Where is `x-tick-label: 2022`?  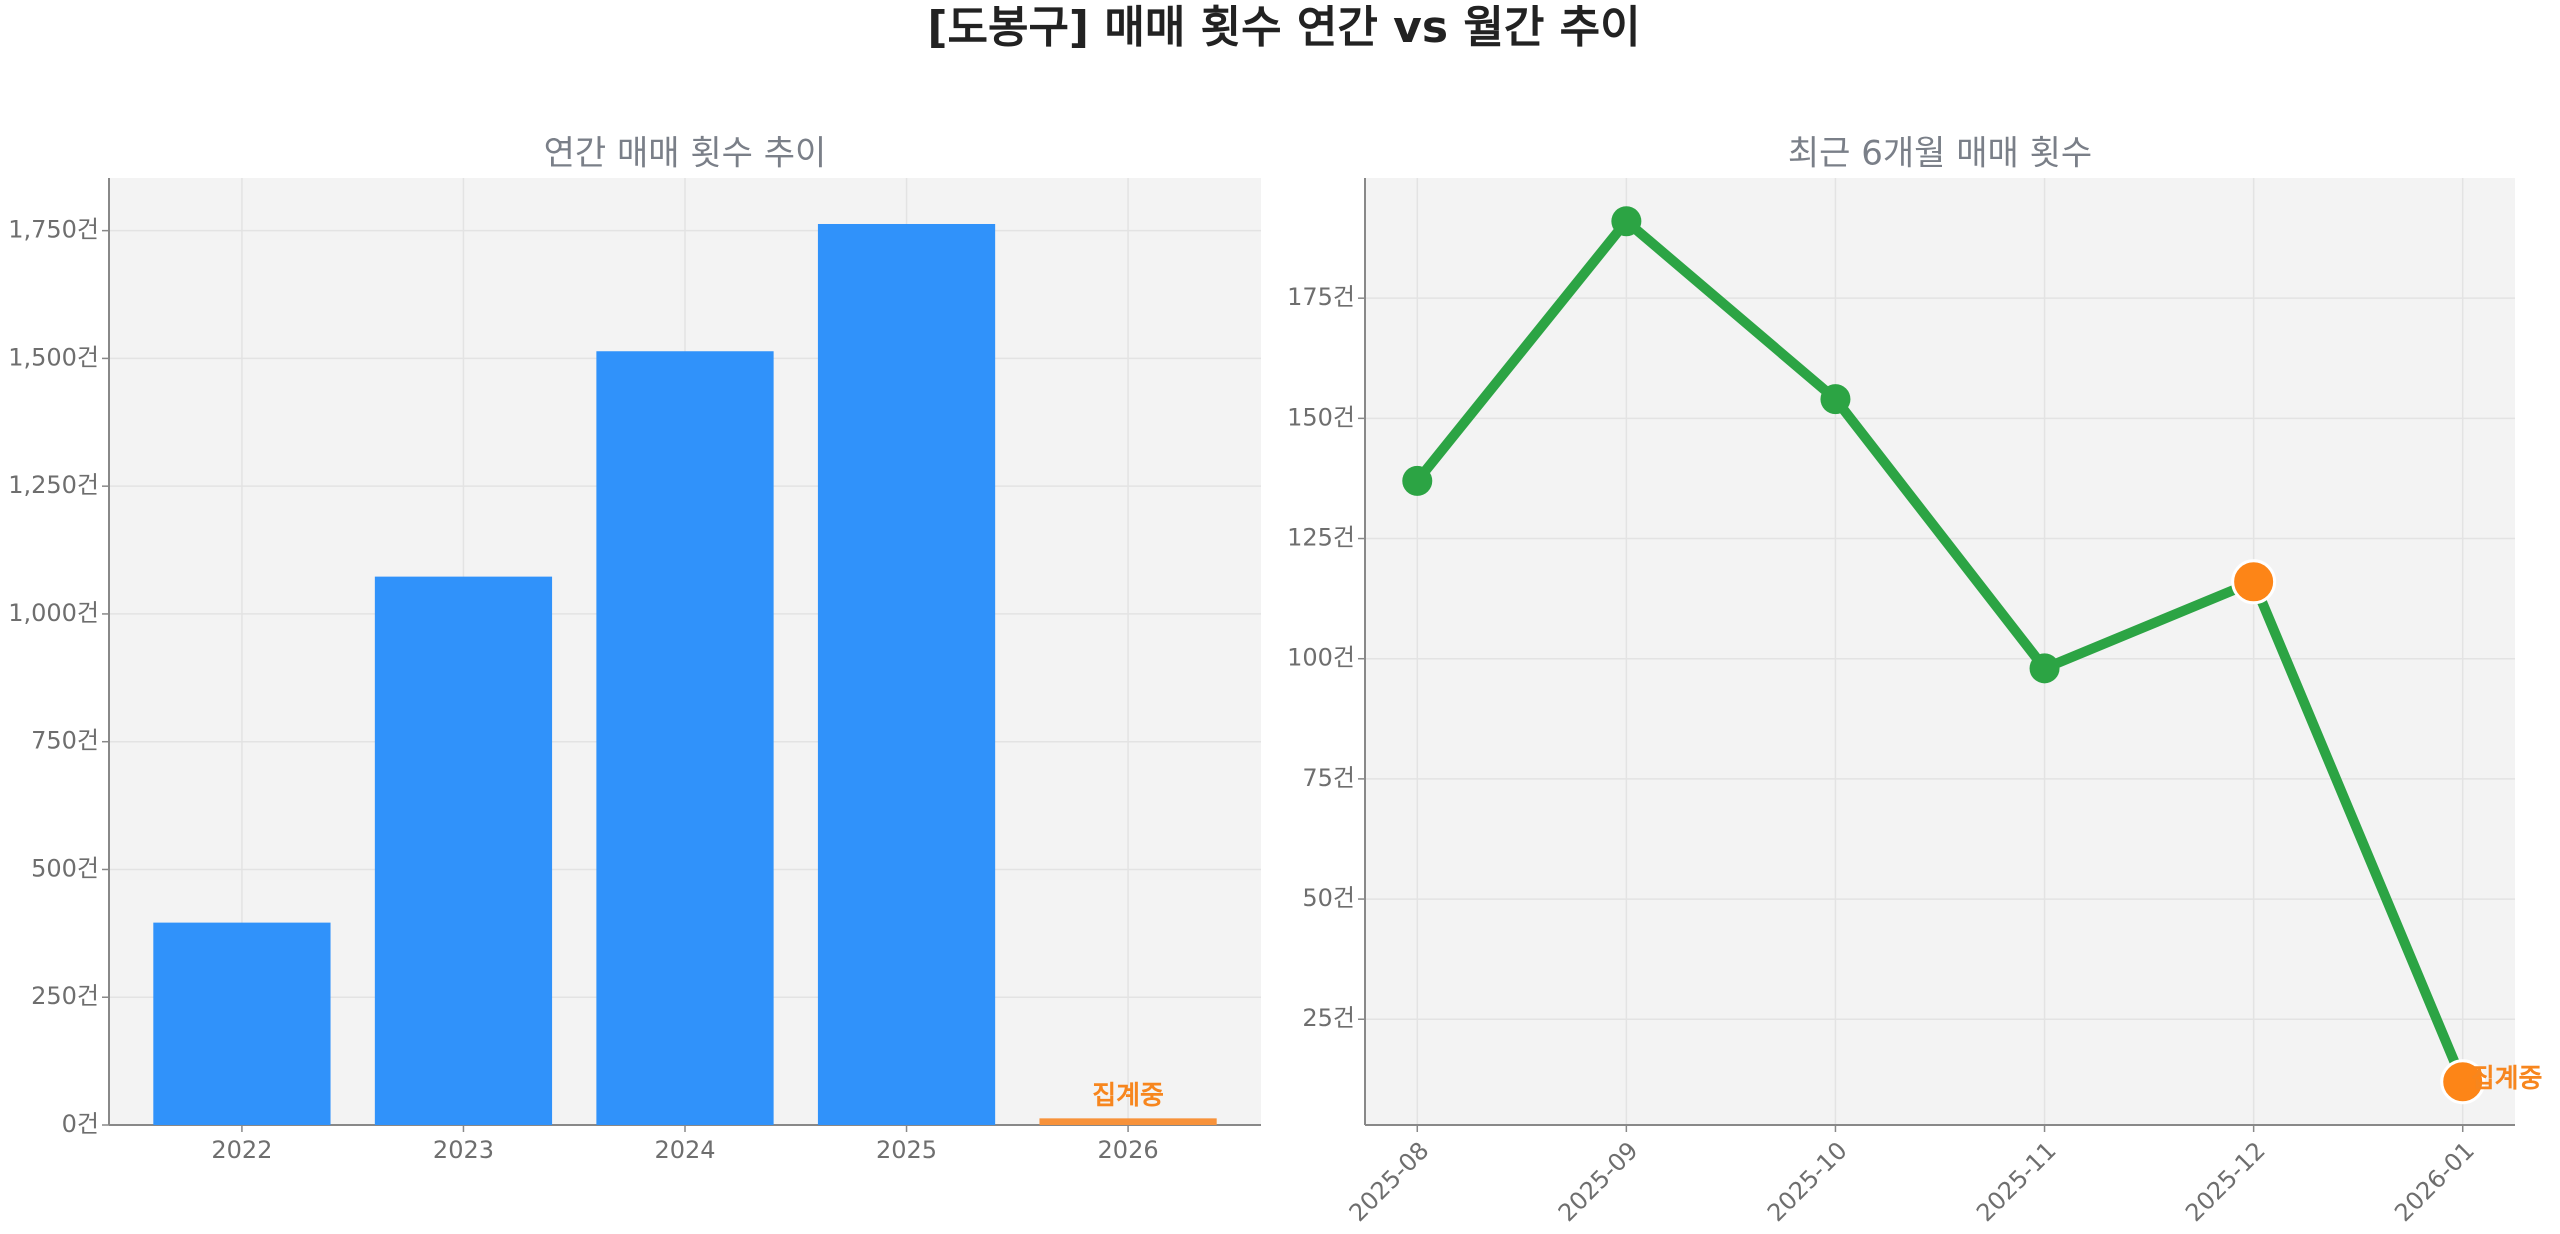 x-tick-label: 2022 is located at coordinates (241, 1150).